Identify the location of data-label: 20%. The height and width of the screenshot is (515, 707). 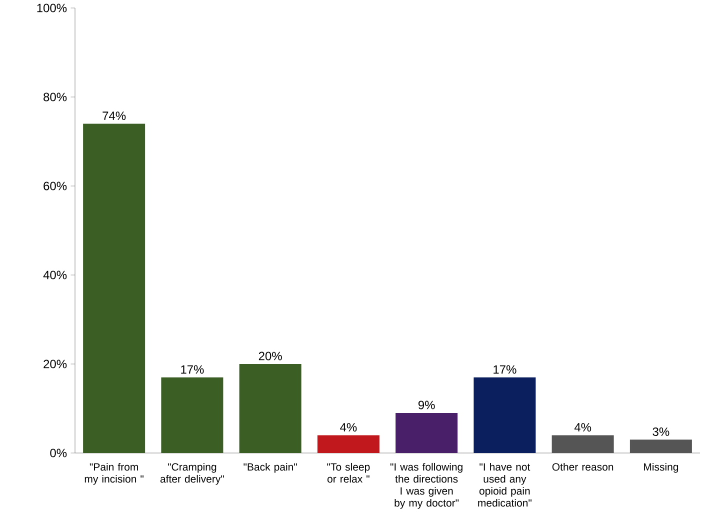
(270, 356).